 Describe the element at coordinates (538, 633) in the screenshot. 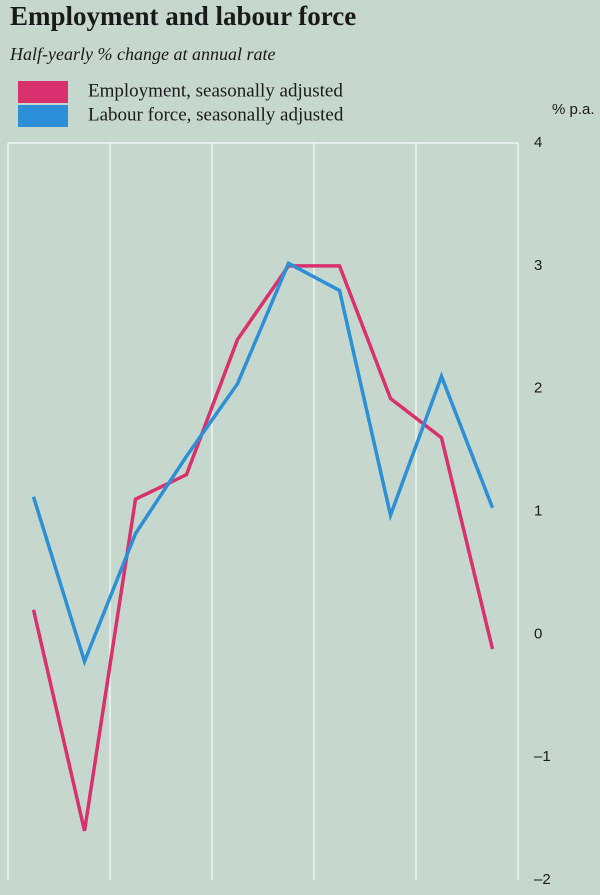

I see `y-tick-label: 0` at that location.